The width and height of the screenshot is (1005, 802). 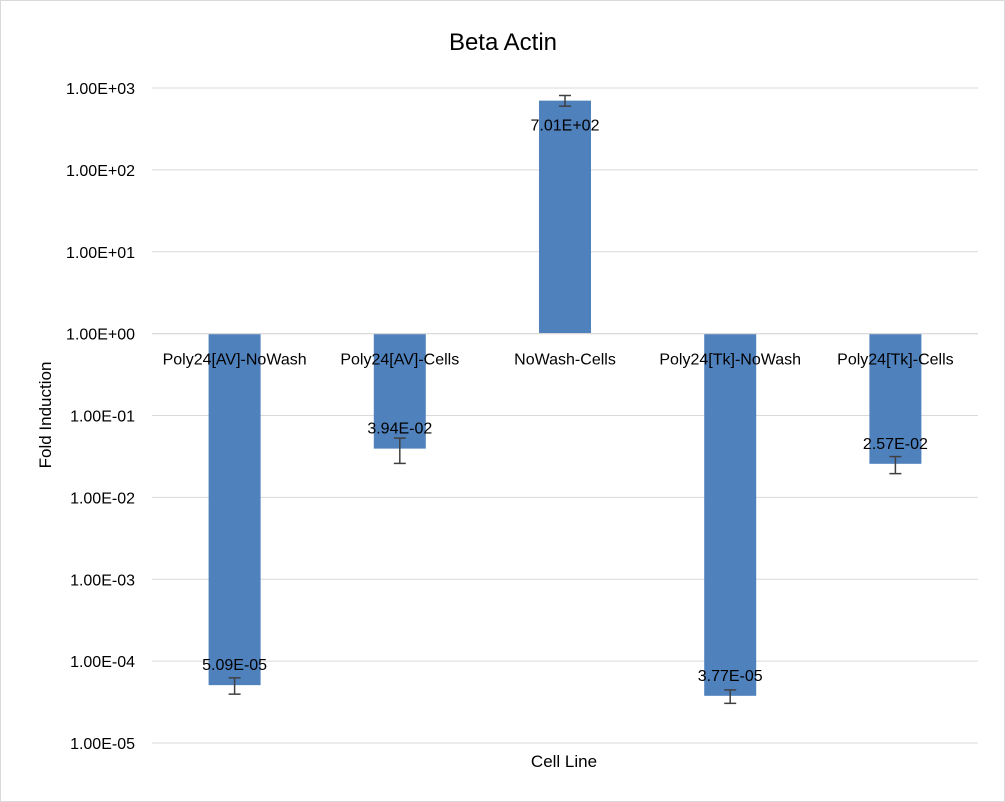 What do you see at coordinates (235, 360) in the screenshot?
I see `category-label: Poly24[AV]-NoWash` at bounding box center [235, 360].